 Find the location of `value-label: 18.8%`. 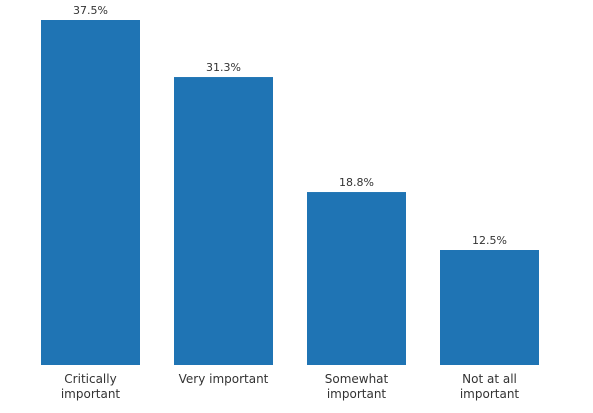

value-label: 18.8% is located at coordinates (356, 182).